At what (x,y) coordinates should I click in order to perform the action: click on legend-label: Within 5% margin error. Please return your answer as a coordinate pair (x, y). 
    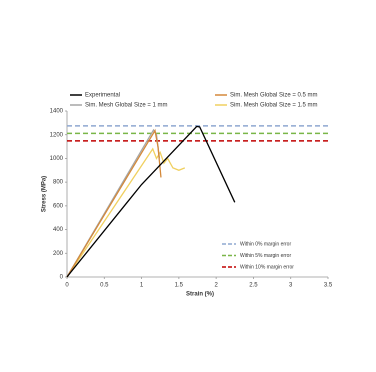
    Looking at the image, I should click on (265, 256).